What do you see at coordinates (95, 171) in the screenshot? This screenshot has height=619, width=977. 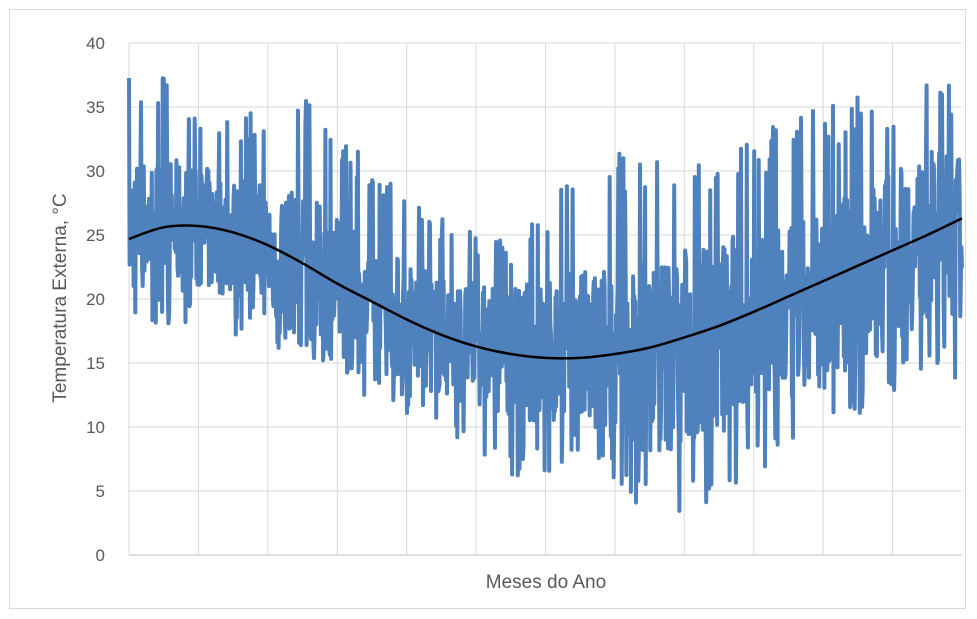 I see `y-tick-label: 30` at bounding box center [95, 171].